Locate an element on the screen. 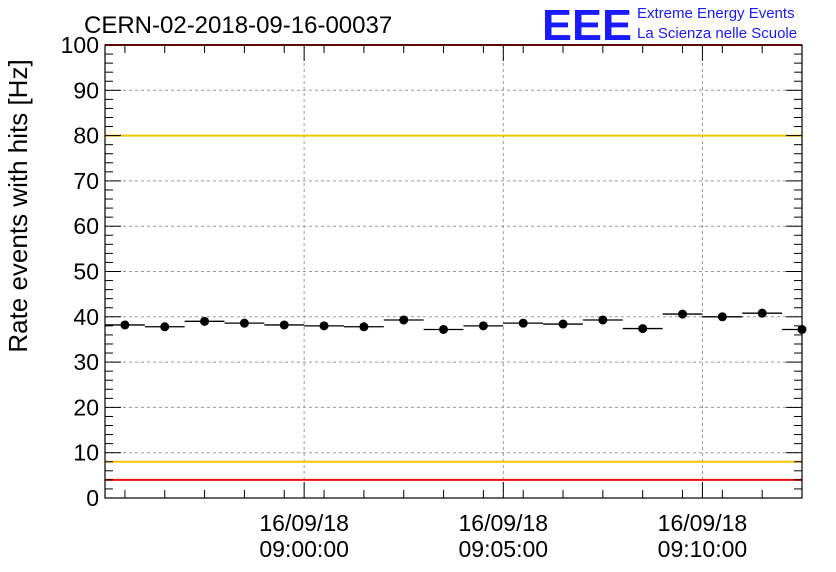  y-tick-label: 80 is located at coordinates (86, 136).